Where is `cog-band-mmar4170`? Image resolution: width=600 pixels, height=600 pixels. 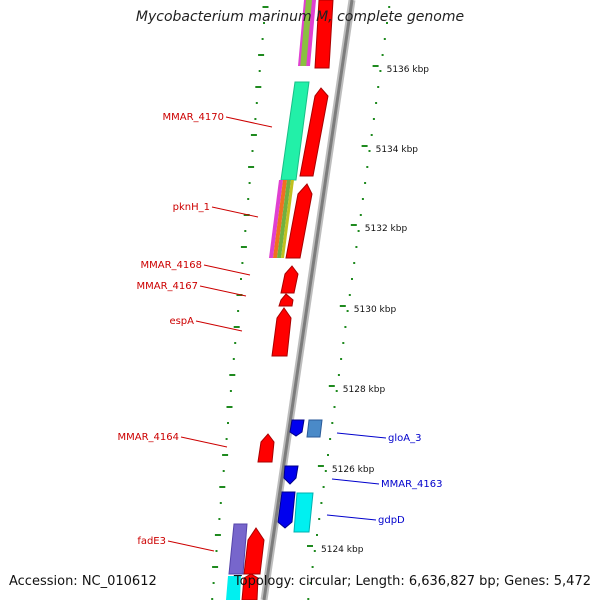 cog-band-mmar4170 is located at coordinates (295, 131).